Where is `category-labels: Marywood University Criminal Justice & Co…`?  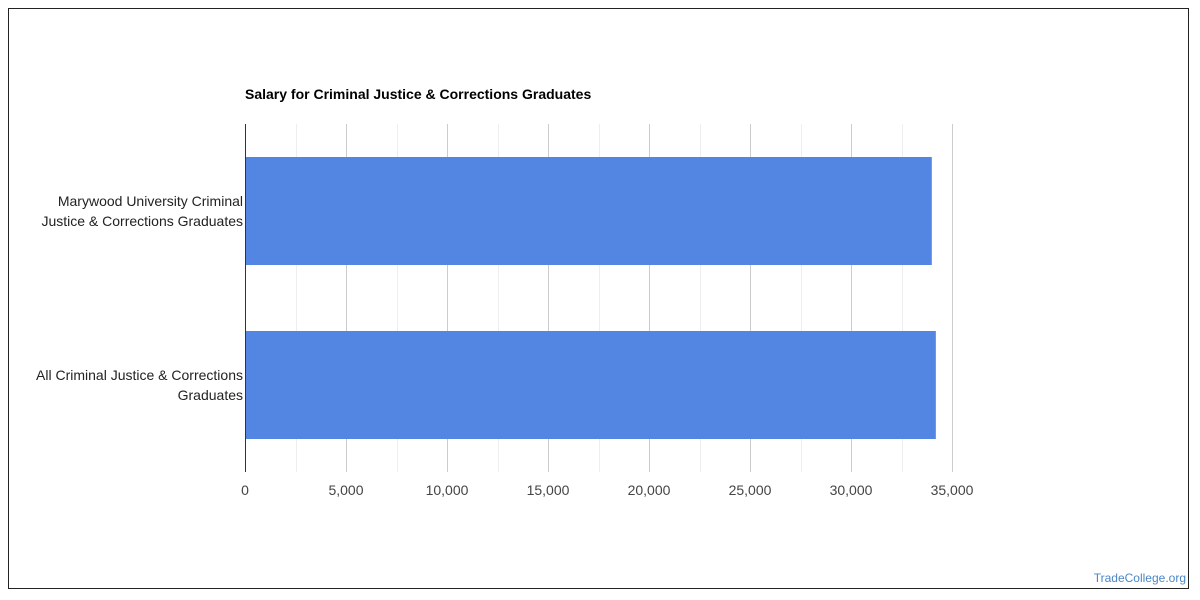 category-labels: Marywood University Criminal Justice & Co… is located at coordinates (139, 298).